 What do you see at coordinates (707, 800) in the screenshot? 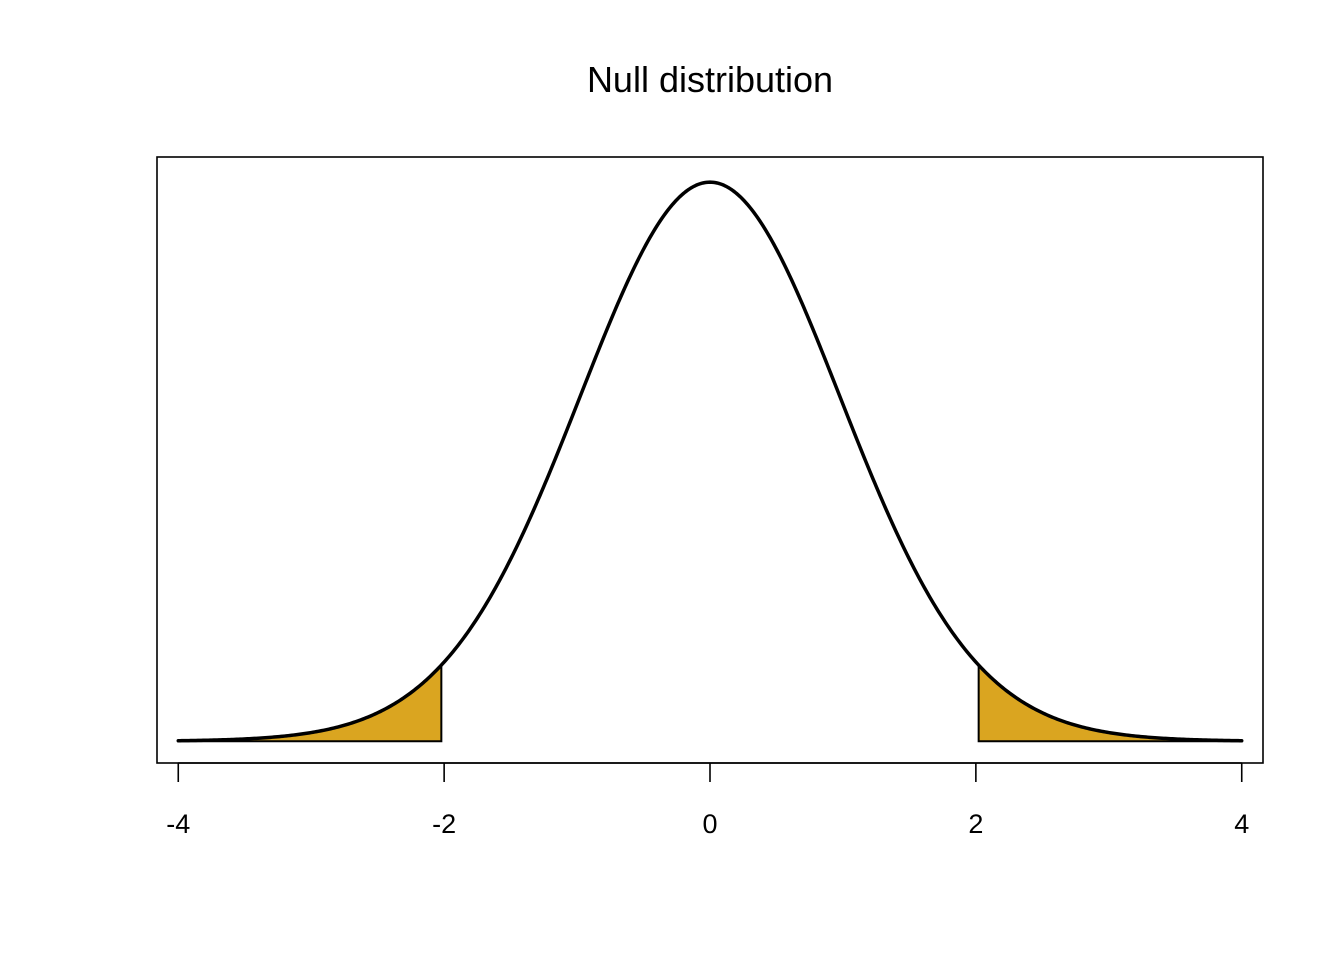
I see `x-axis: -4 -2 0 2 4` at bounding box center [707, 800].